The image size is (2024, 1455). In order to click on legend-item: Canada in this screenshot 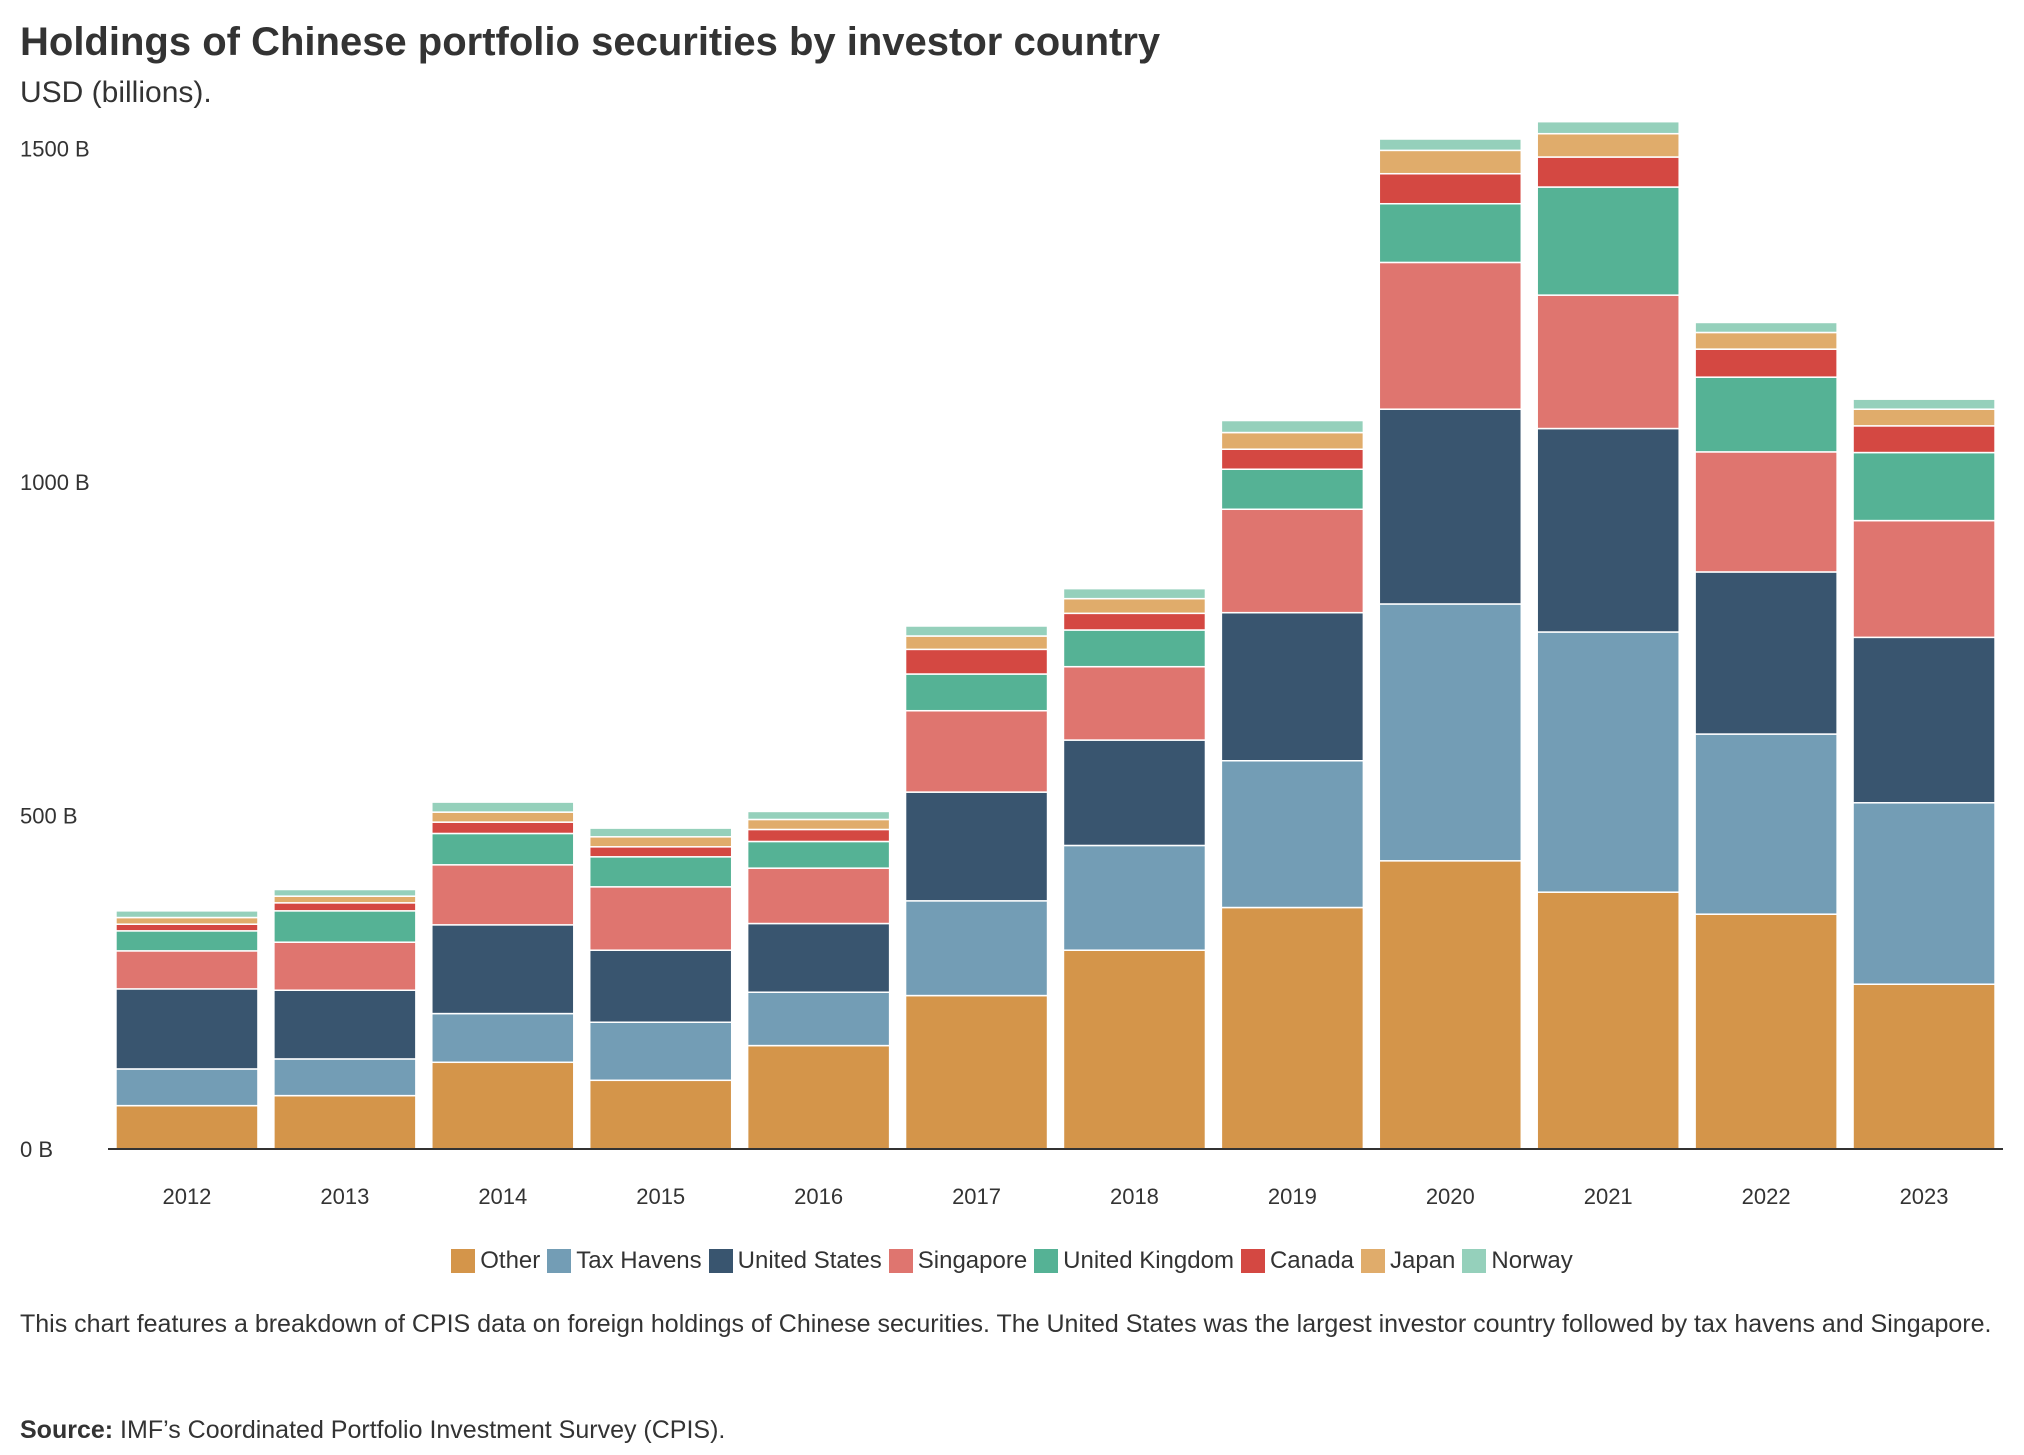, I will do `click(1297, 1261)`.